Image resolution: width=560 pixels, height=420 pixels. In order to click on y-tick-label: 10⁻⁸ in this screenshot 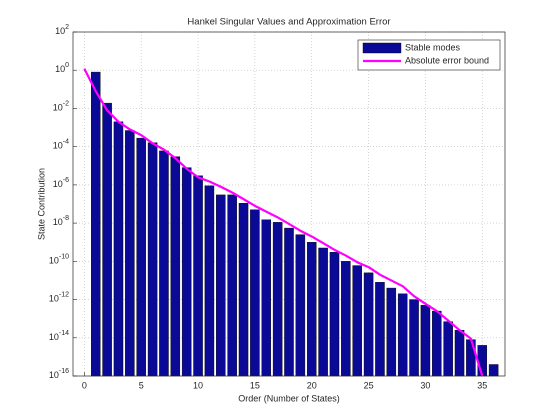, I will do `click(61, 221)`.